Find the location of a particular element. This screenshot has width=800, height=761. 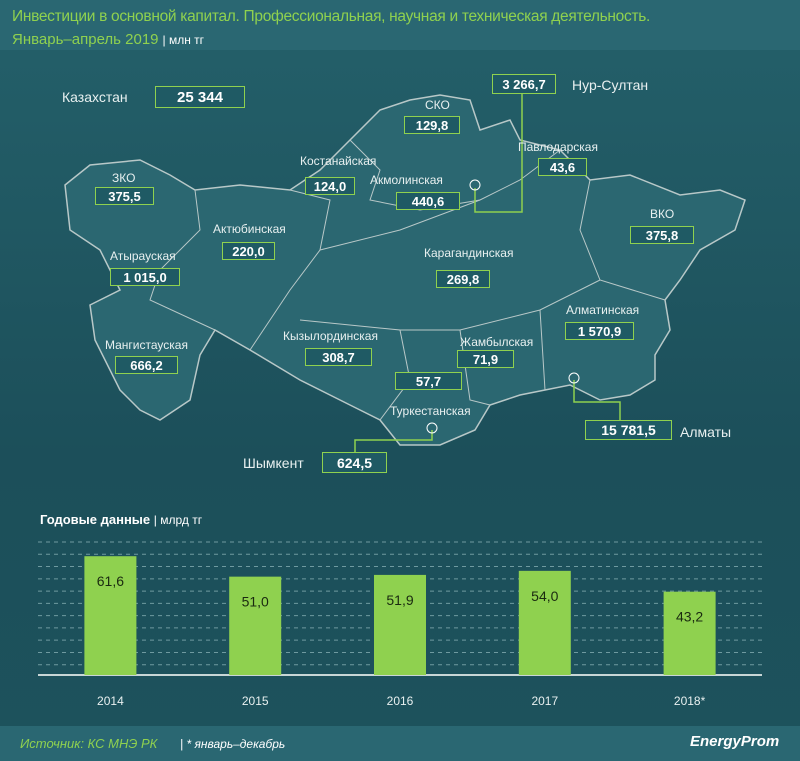

region-value-kyzylorda: 308,7 is located at coordinates (338, 357).